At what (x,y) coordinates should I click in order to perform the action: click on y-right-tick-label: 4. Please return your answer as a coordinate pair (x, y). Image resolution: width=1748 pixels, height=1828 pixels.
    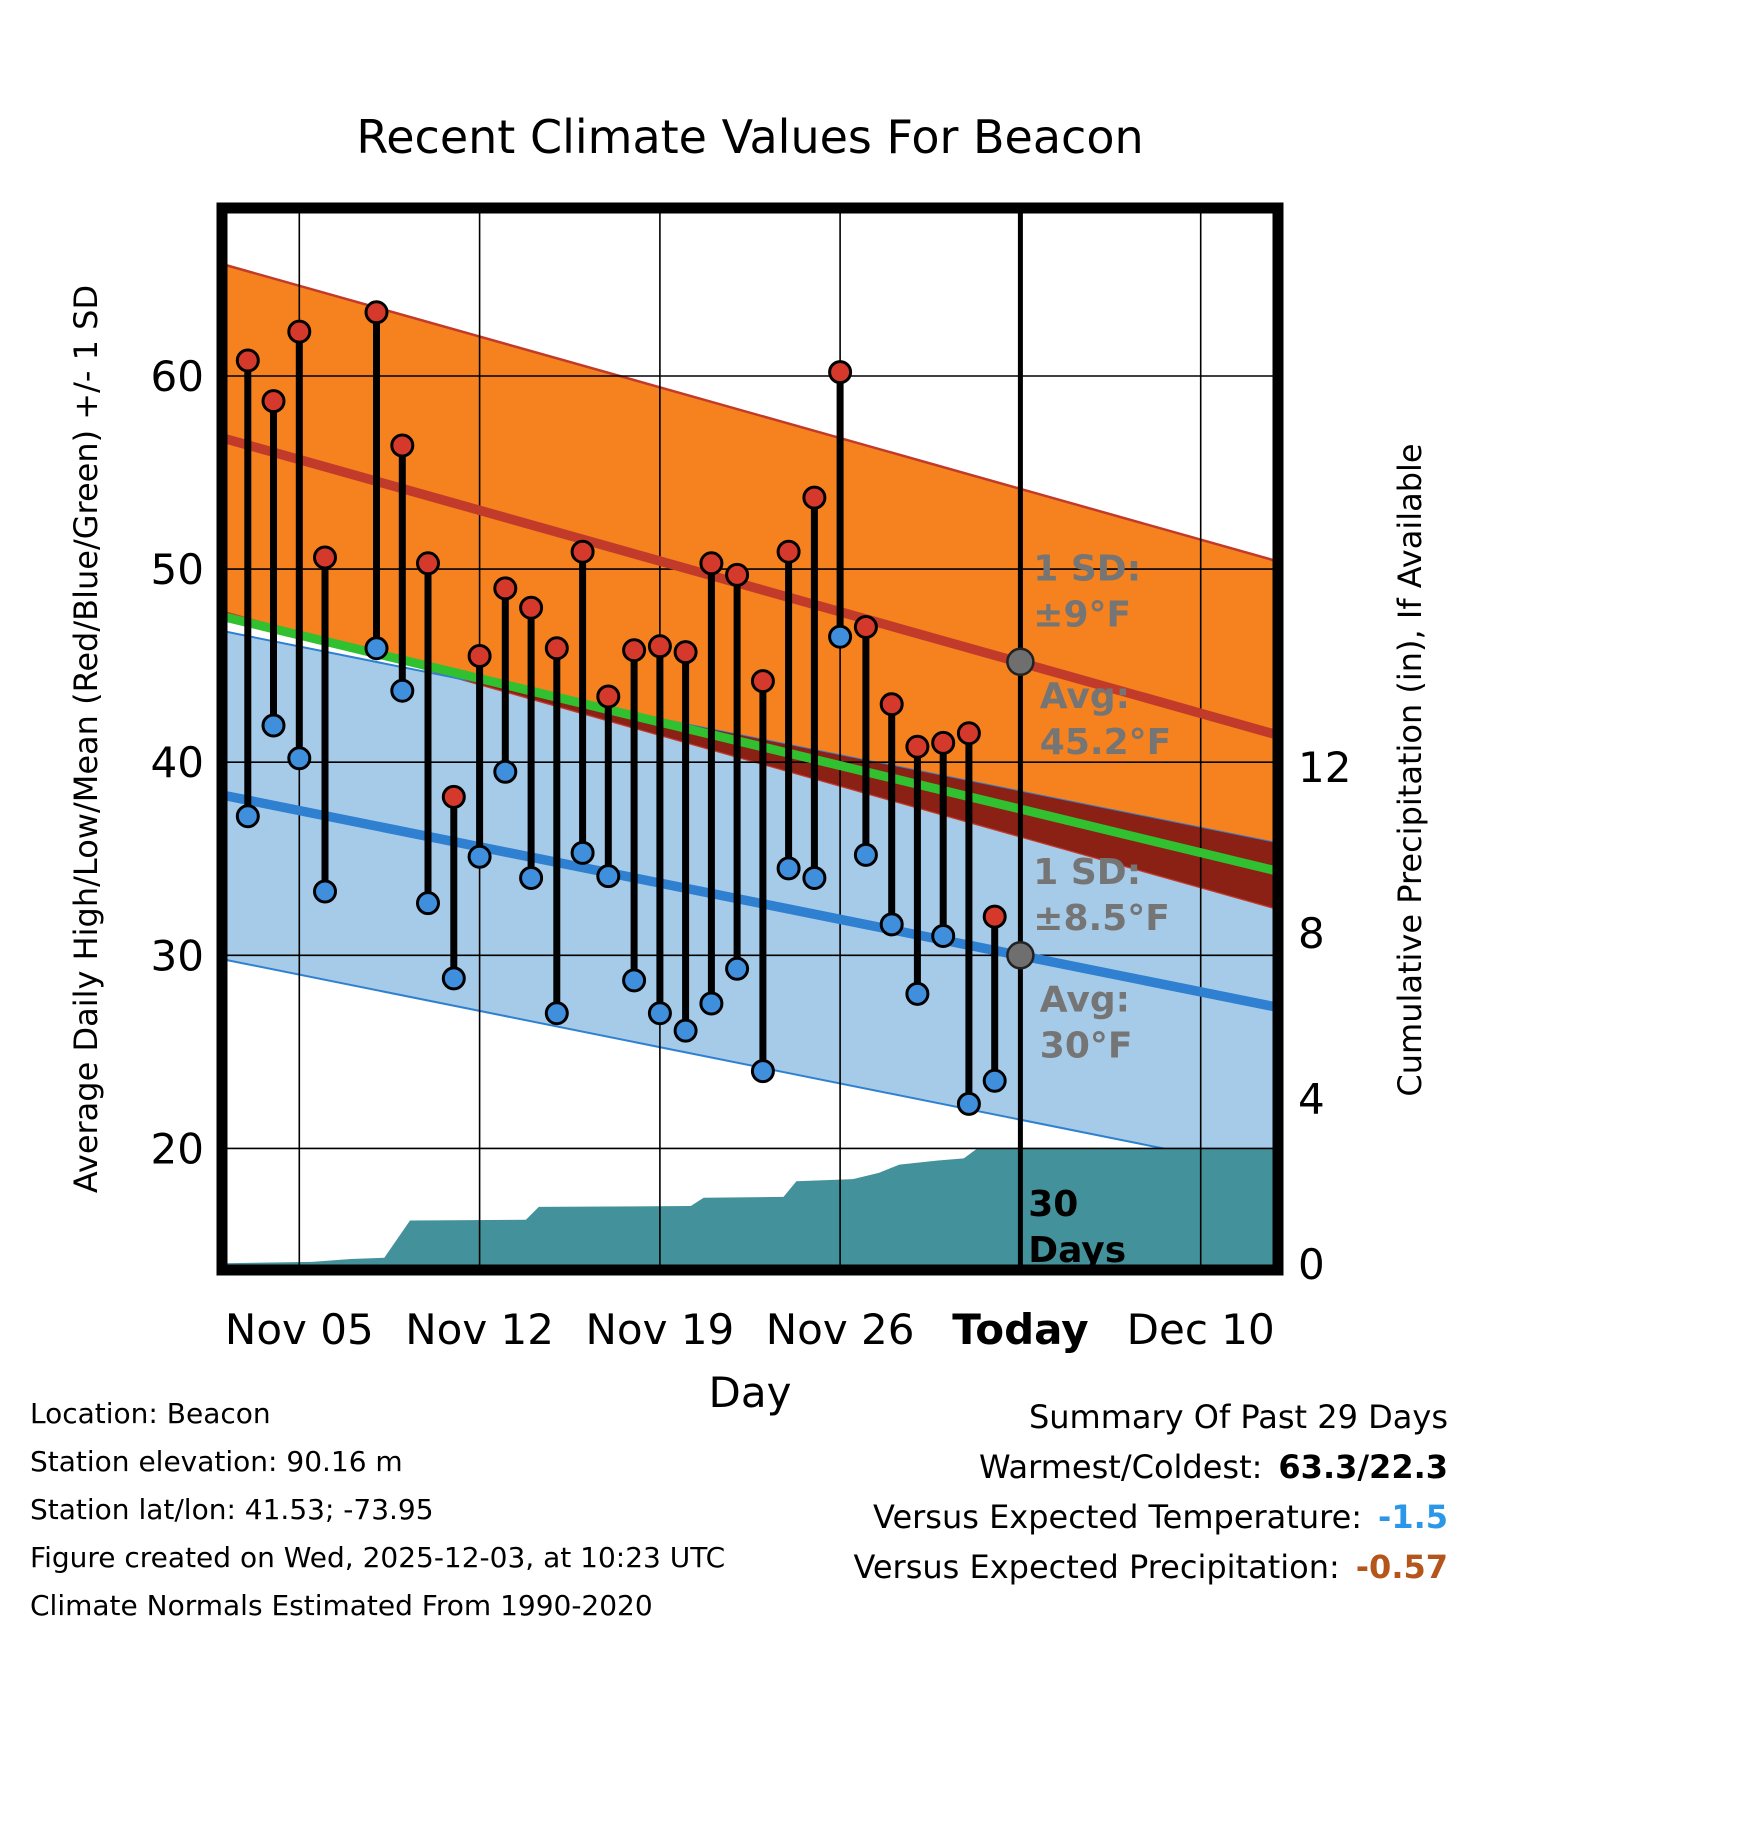
    Looking at the image, I should click on (1311, 1098).